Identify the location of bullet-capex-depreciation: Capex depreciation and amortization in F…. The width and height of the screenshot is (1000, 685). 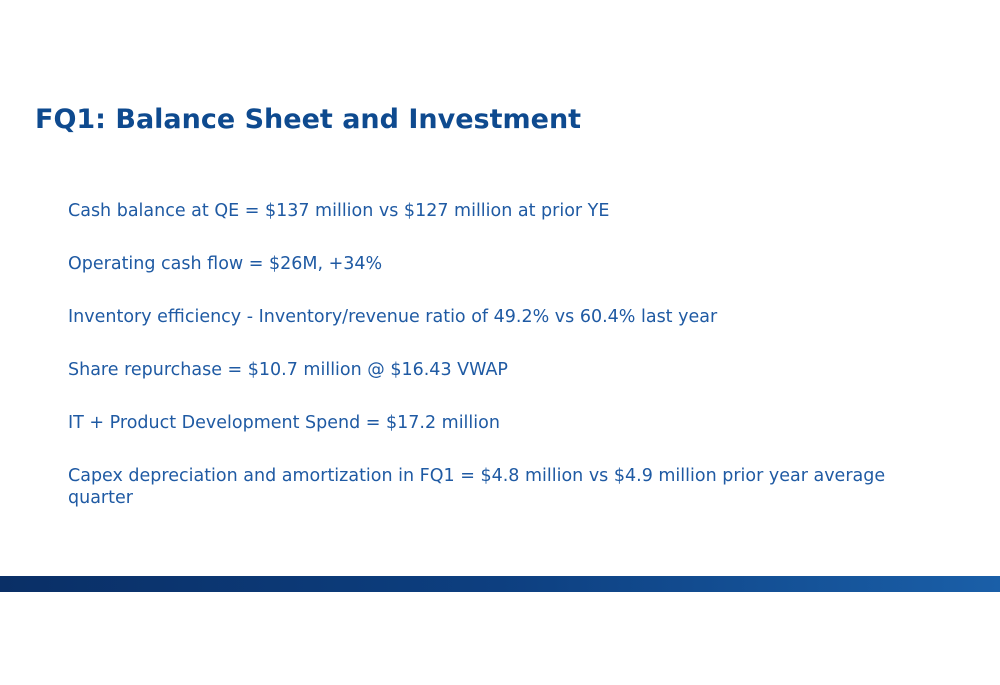
(477, 487).